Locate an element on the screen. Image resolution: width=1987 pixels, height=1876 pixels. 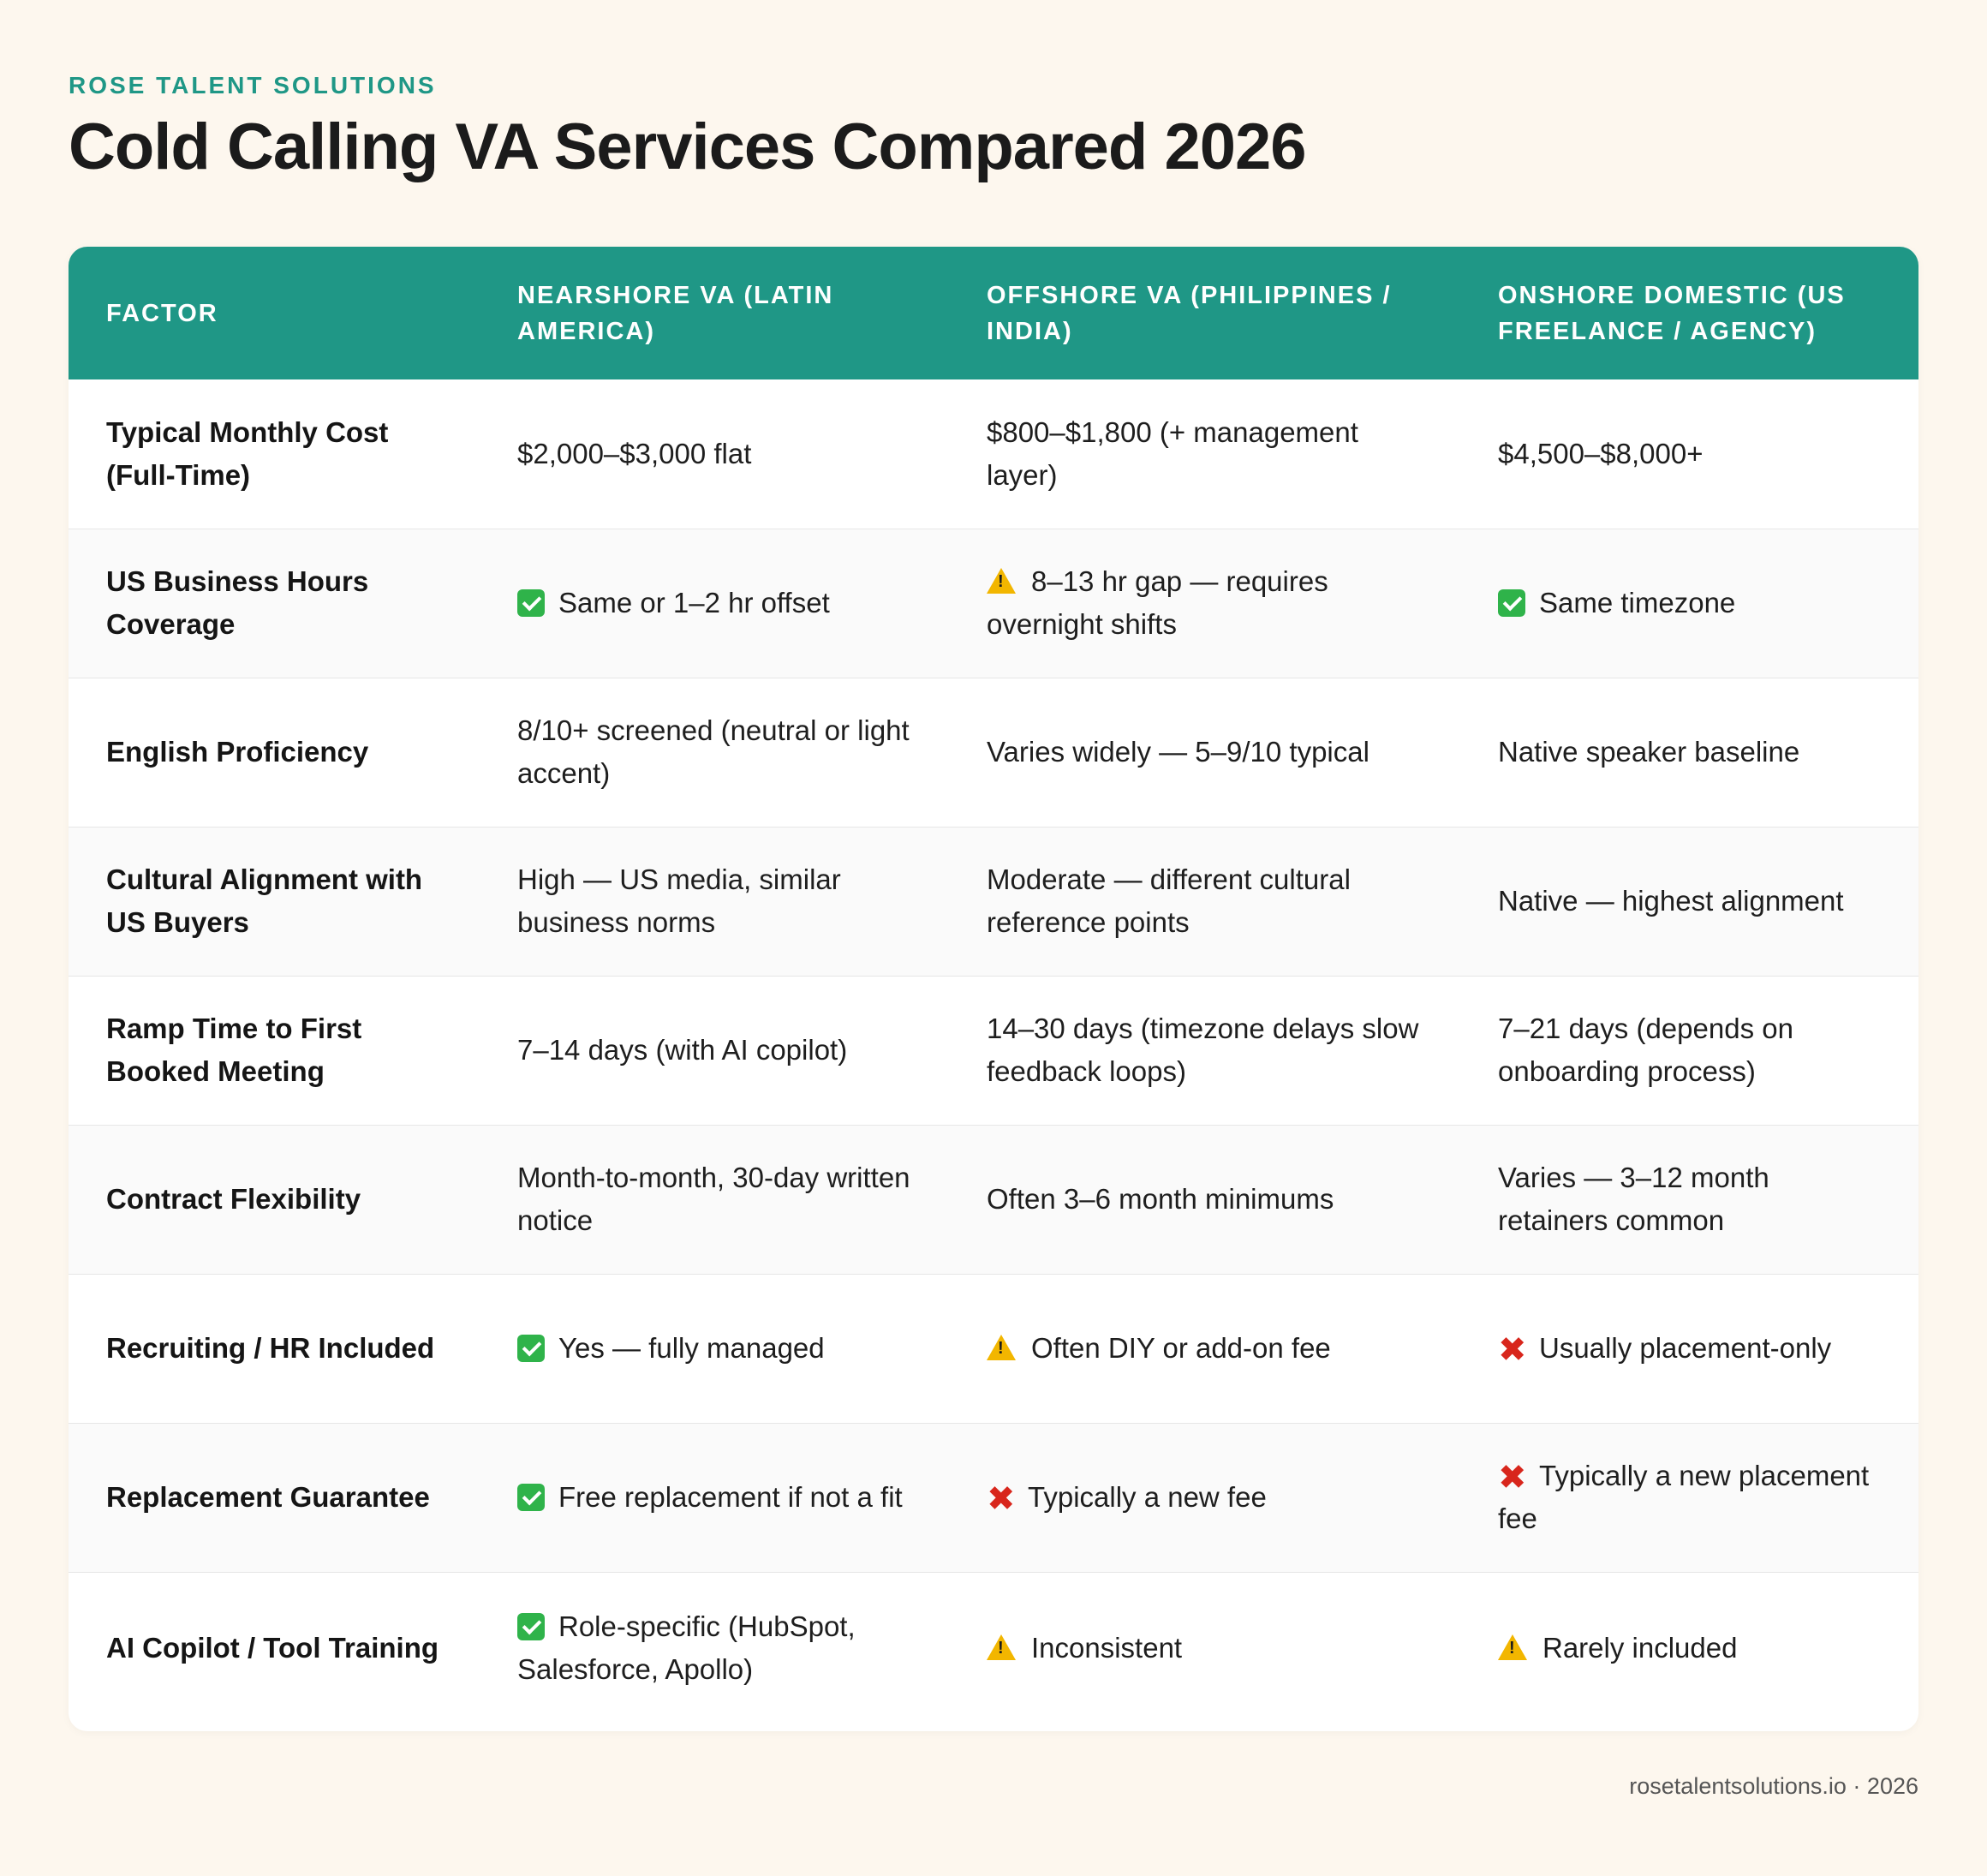
cell-text: 8–13 hr gap — requires overnight shifts is located at coordinates (1158, 602).